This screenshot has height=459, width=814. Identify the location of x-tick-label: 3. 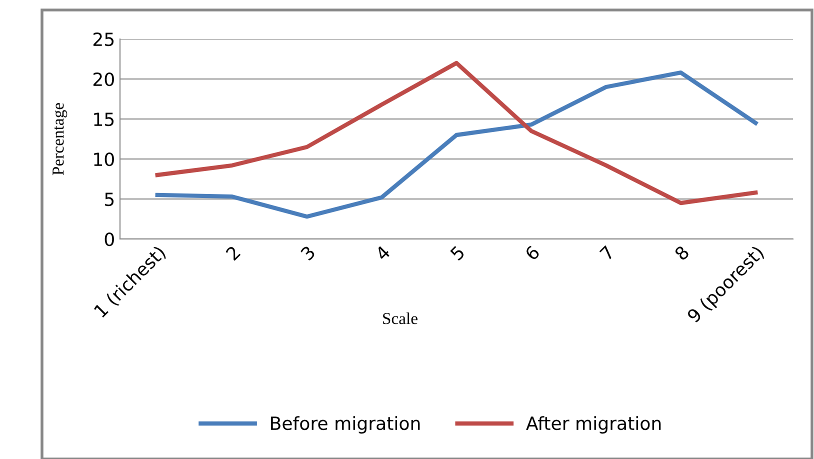
(308, 253).